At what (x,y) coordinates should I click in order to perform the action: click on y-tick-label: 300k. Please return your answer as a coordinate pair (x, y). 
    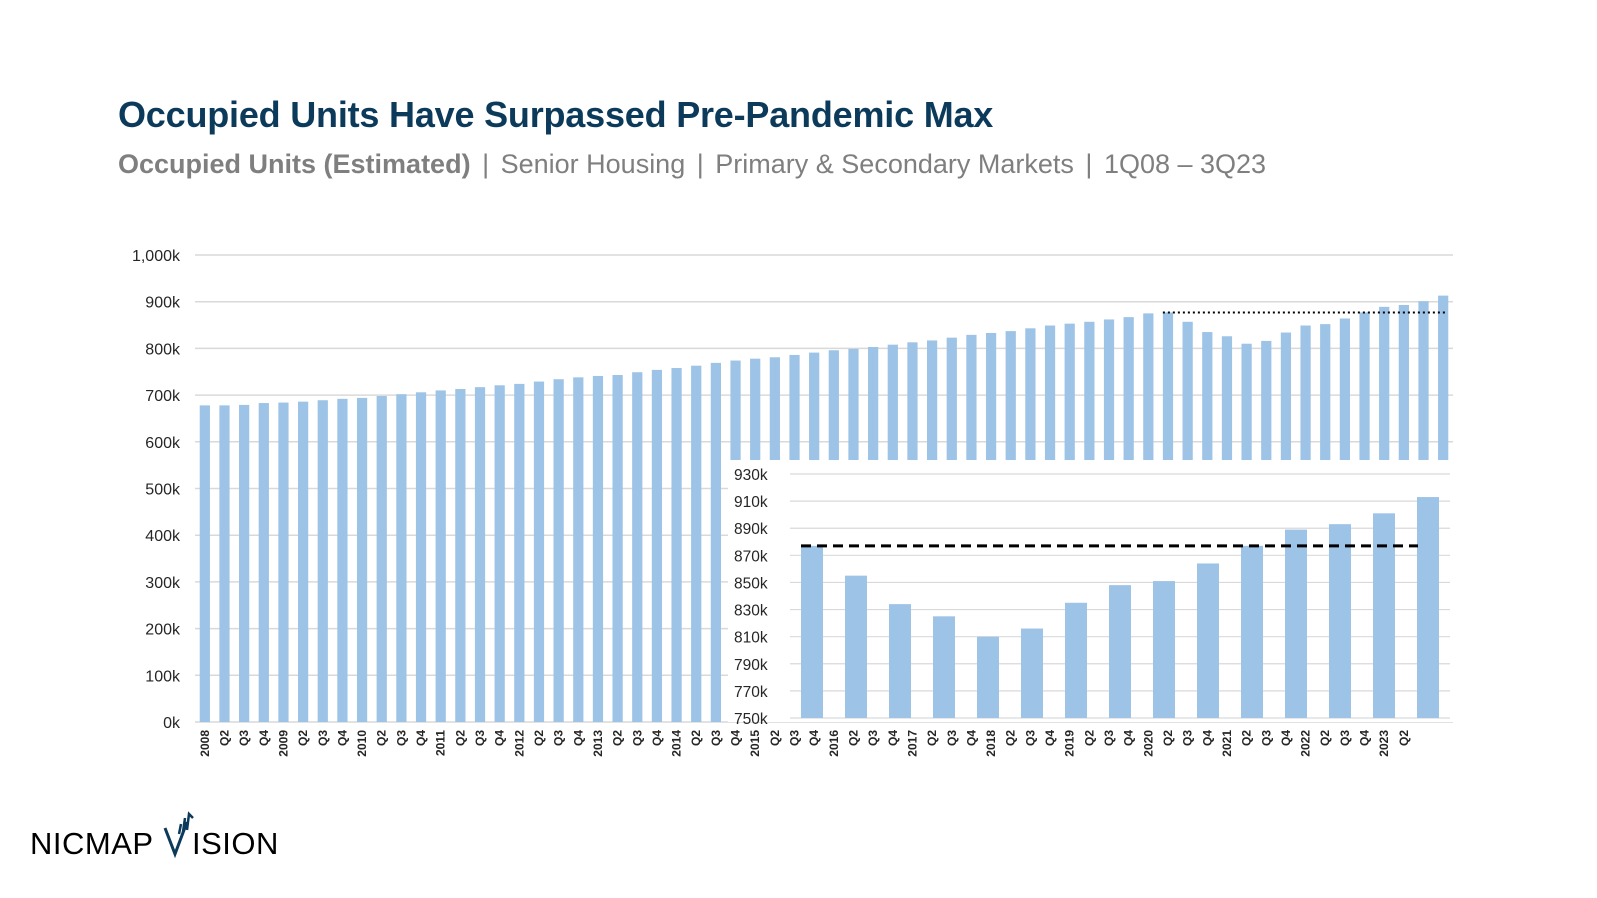
    Looking at the image, I should click on (163, 583).